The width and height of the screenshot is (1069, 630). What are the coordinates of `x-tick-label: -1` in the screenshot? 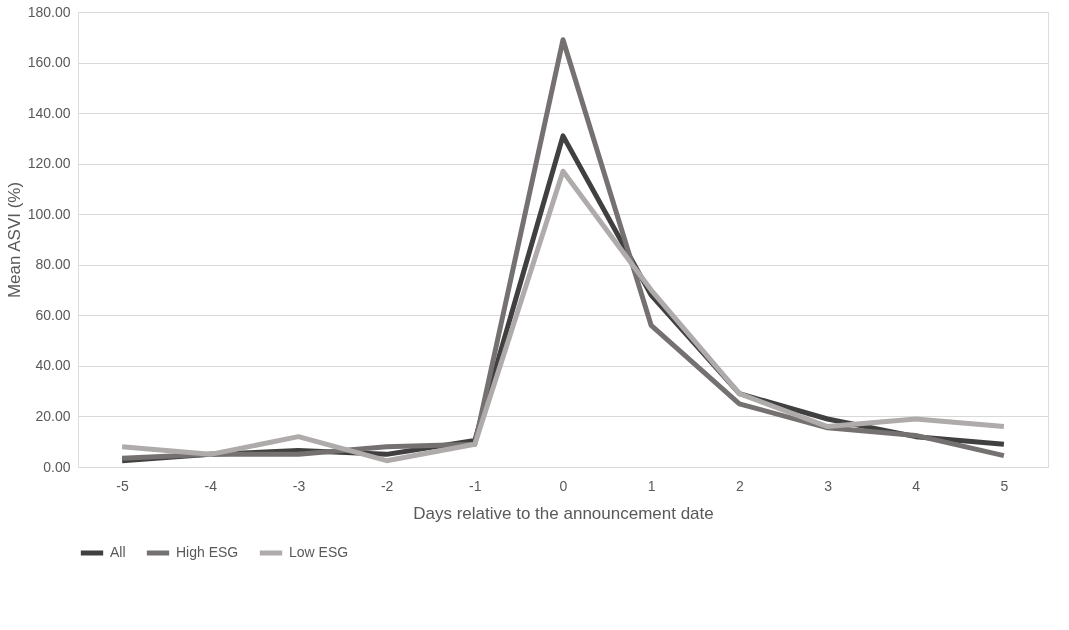 It's located at (475, 485).